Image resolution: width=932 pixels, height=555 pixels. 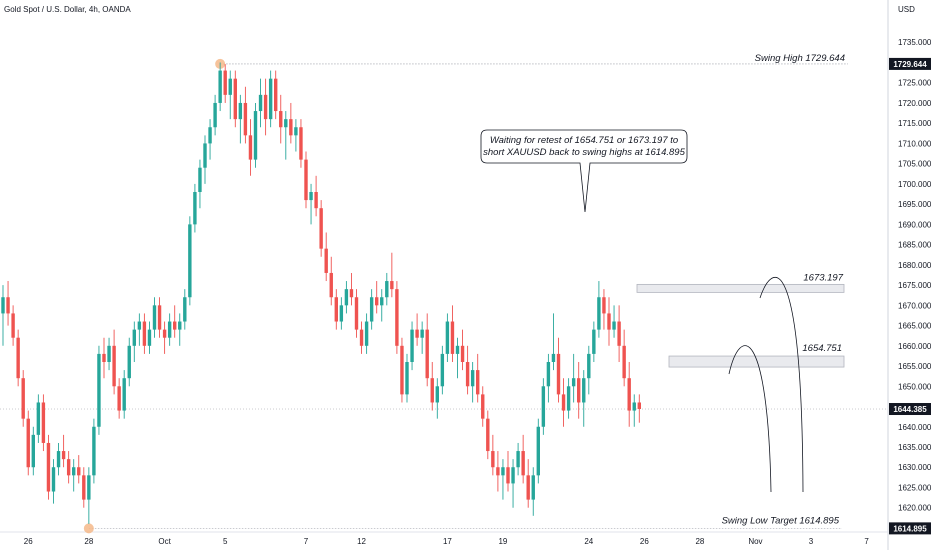 I want to click on price-tag-label: 1614.895, so click(x=910, y=528).